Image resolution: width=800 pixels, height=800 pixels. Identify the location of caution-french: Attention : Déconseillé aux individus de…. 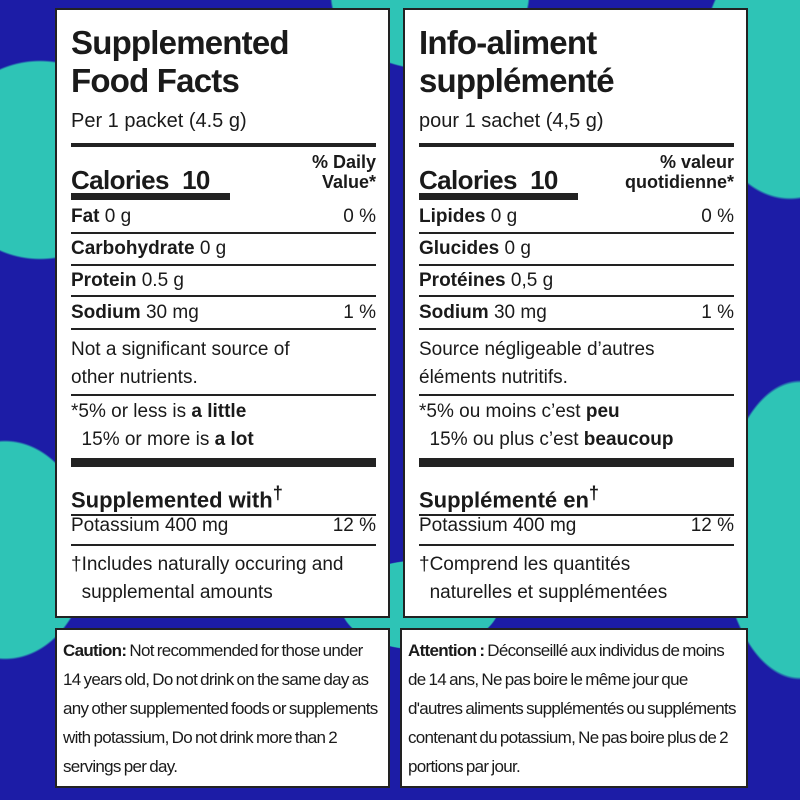
(574, 708).